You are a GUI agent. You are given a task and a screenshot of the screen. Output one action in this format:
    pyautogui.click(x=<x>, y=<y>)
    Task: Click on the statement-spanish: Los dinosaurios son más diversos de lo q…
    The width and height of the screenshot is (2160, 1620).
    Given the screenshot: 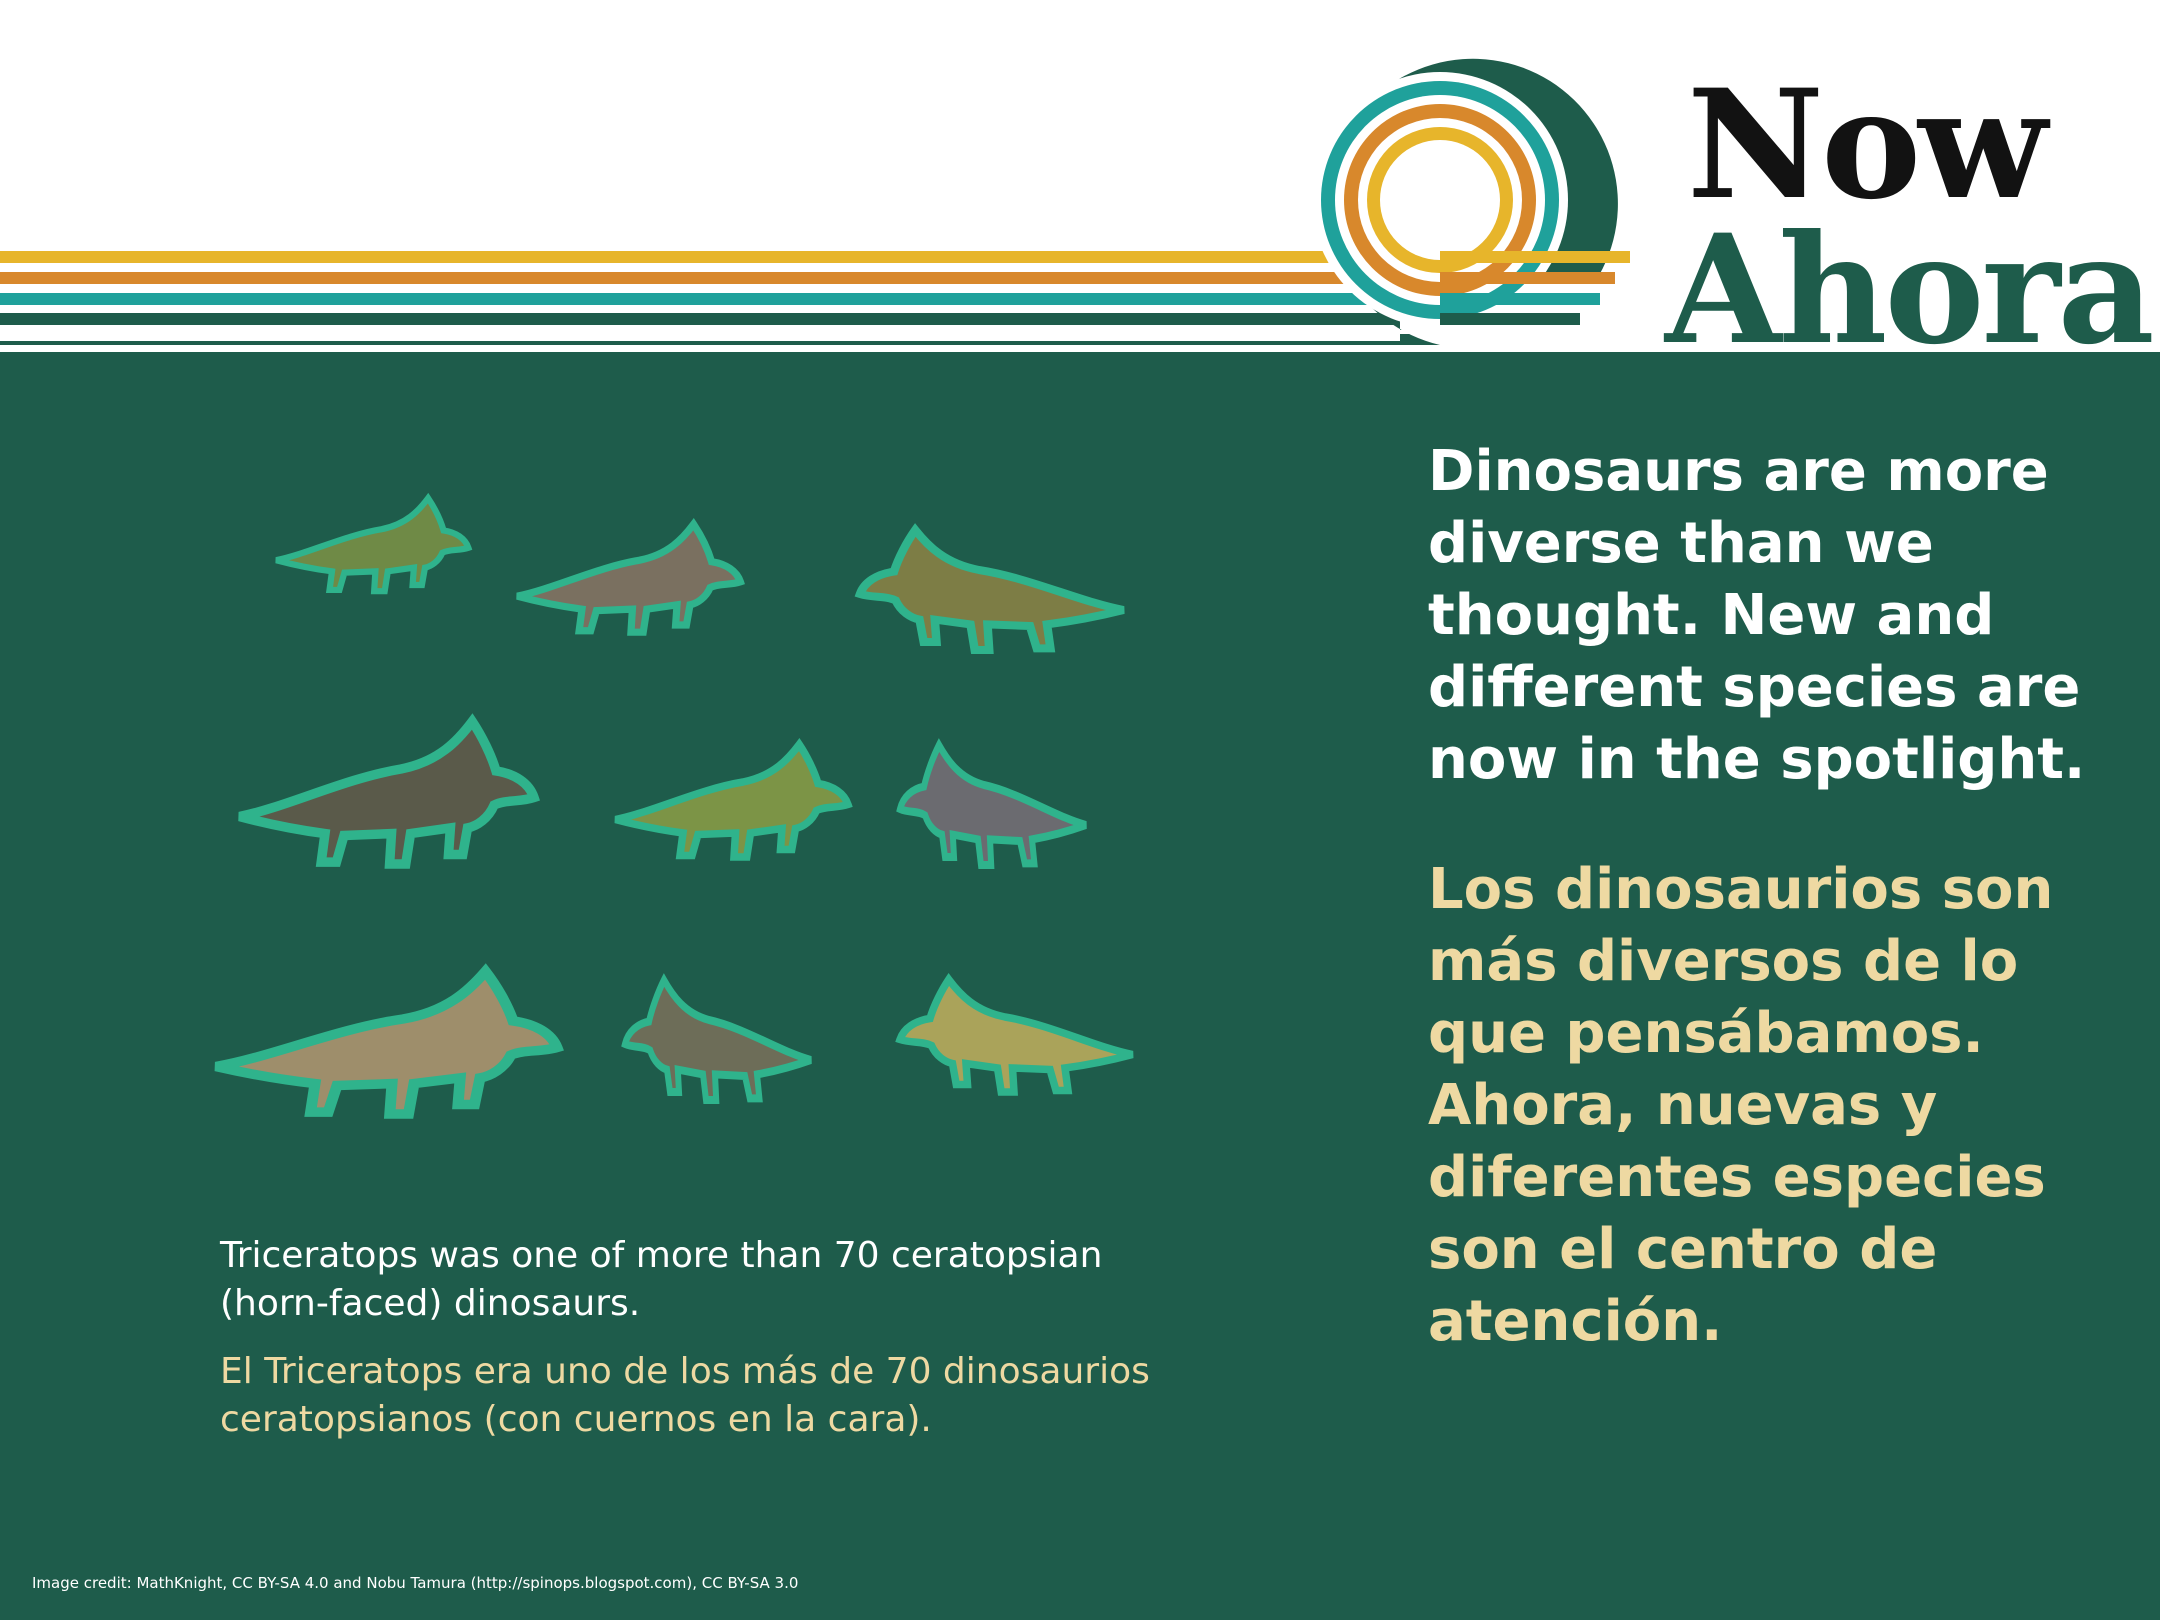 What is the action you would take?
    pyautogui.click(x=1741, y=1105)
    